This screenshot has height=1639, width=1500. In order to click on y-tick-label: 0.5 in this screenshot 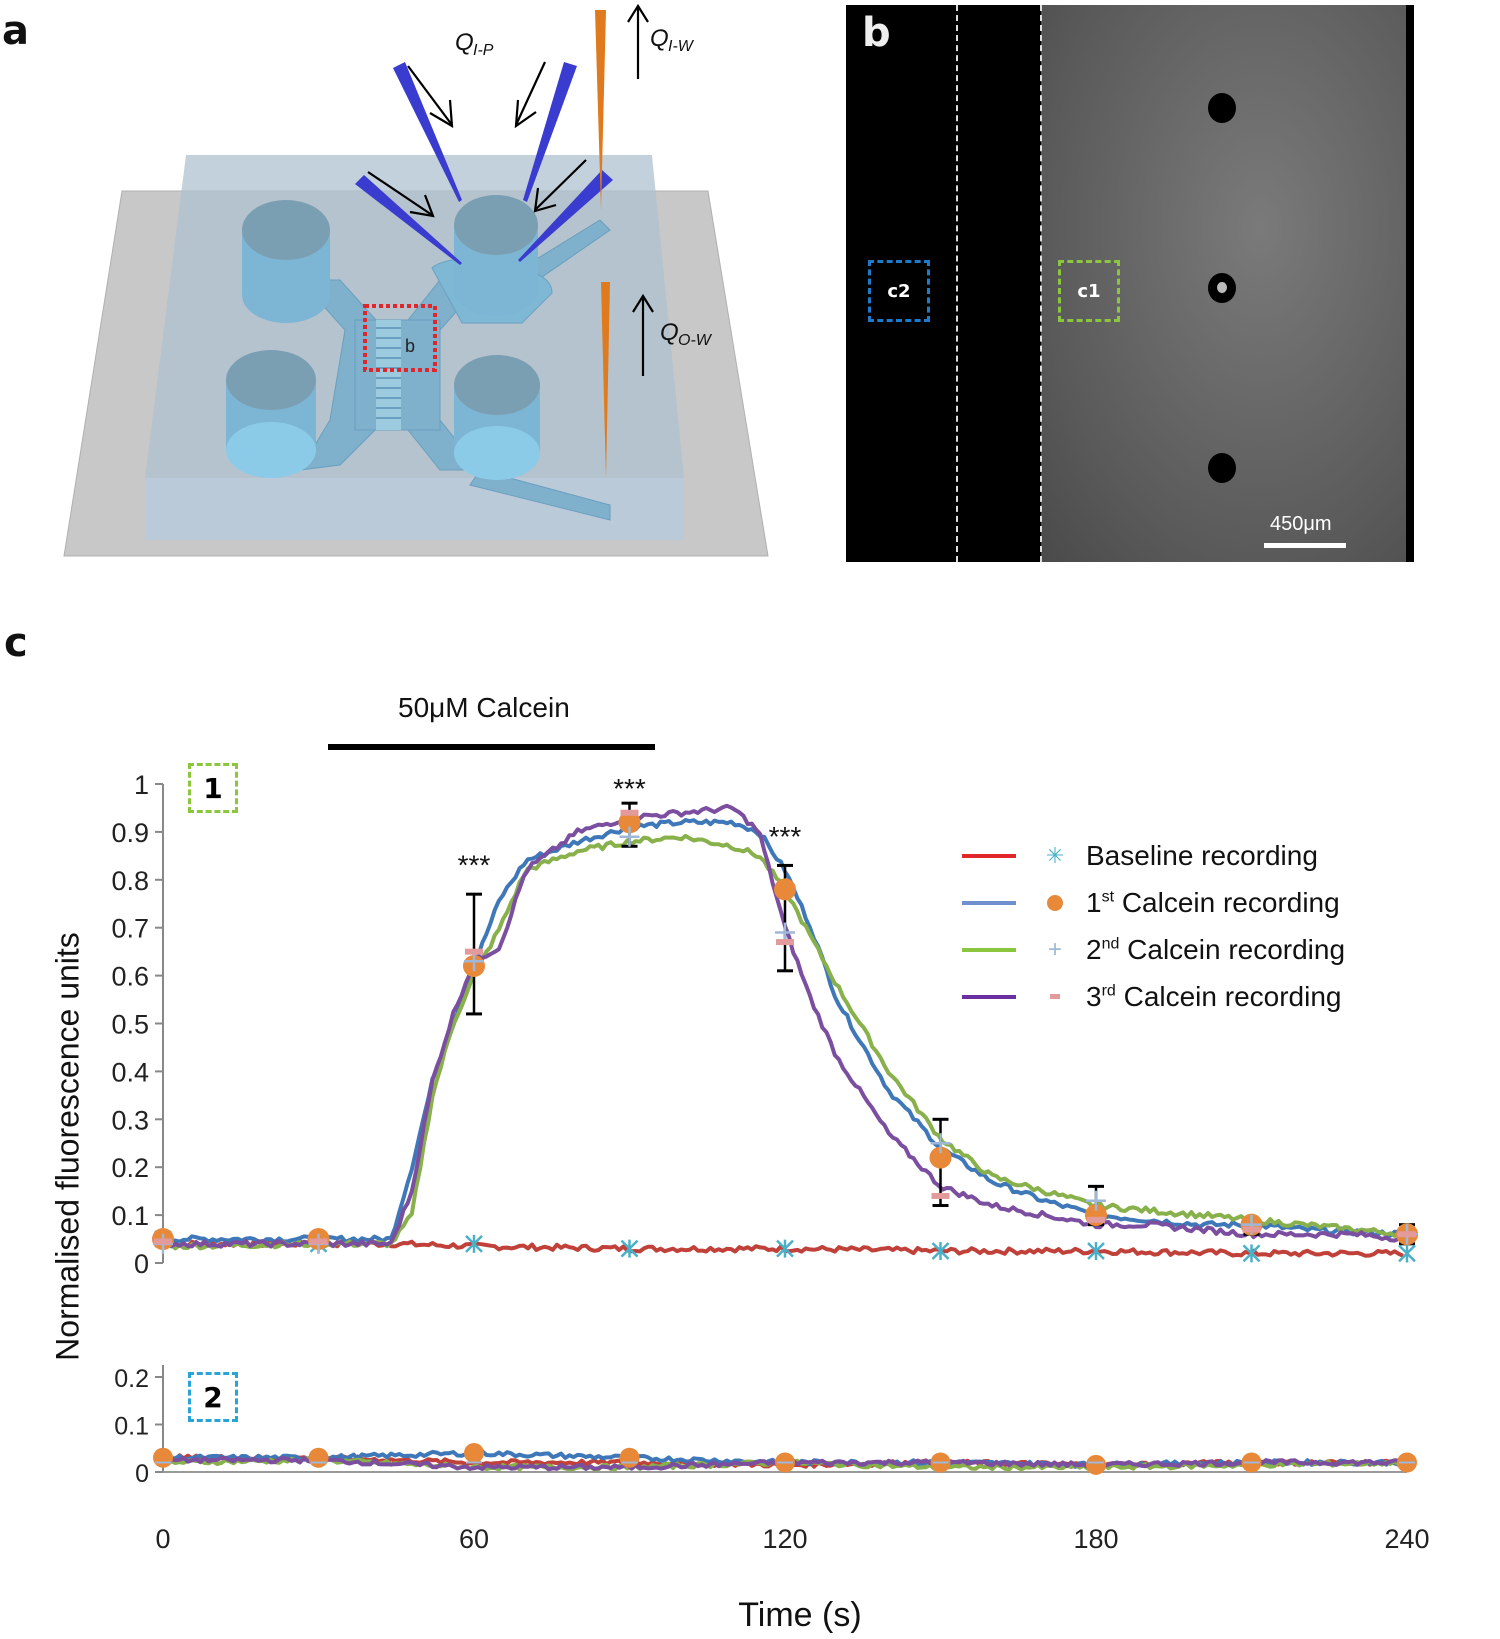, I will do `click(130, 1025)`.